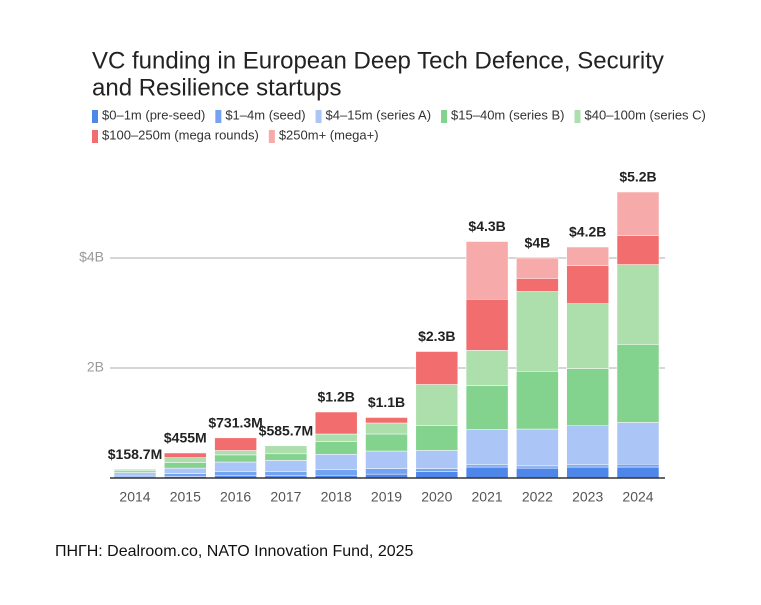 Image resolution: width=761 pixels, height=605 pixels. Describe the element at coordinates (507, 114) in the screenshot. I see `legend-label: $15–40m (series B)` at that location.